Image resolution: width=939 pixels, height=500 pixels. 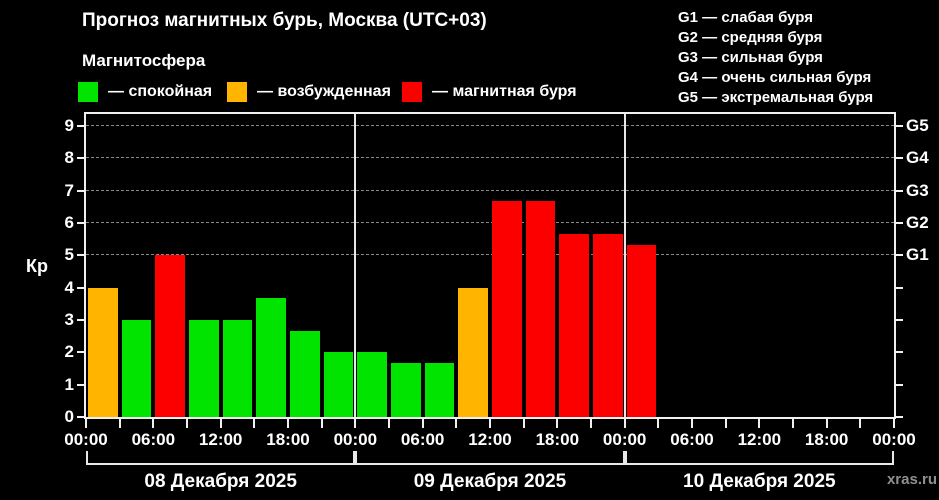 I want to click on legend-swatch-storm, so click(x=412, y=92).